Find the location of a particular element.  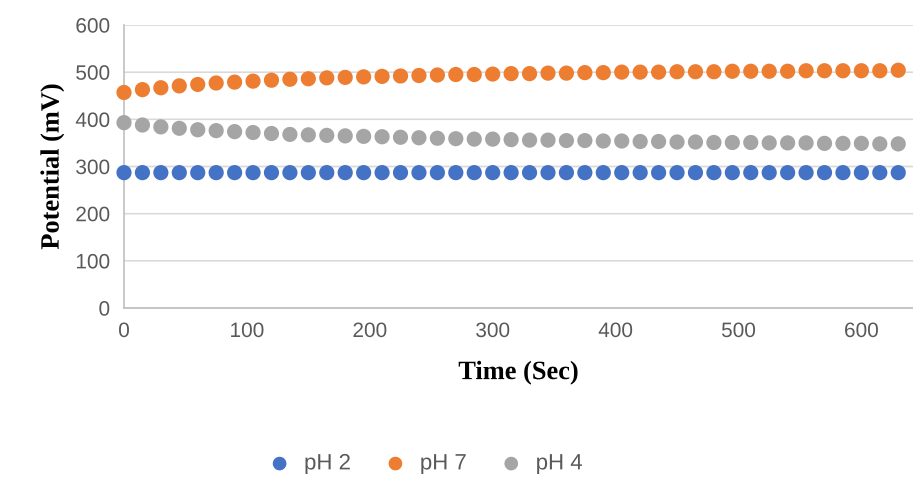

x-tick-label: 100 is located at coordinates (247, 330).